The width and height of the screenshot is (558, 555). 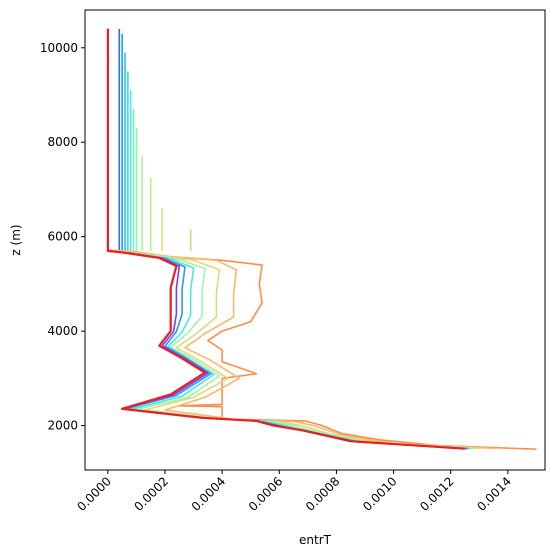 I want to click on y-tick-label: 10000, so click(x=59, y=48).